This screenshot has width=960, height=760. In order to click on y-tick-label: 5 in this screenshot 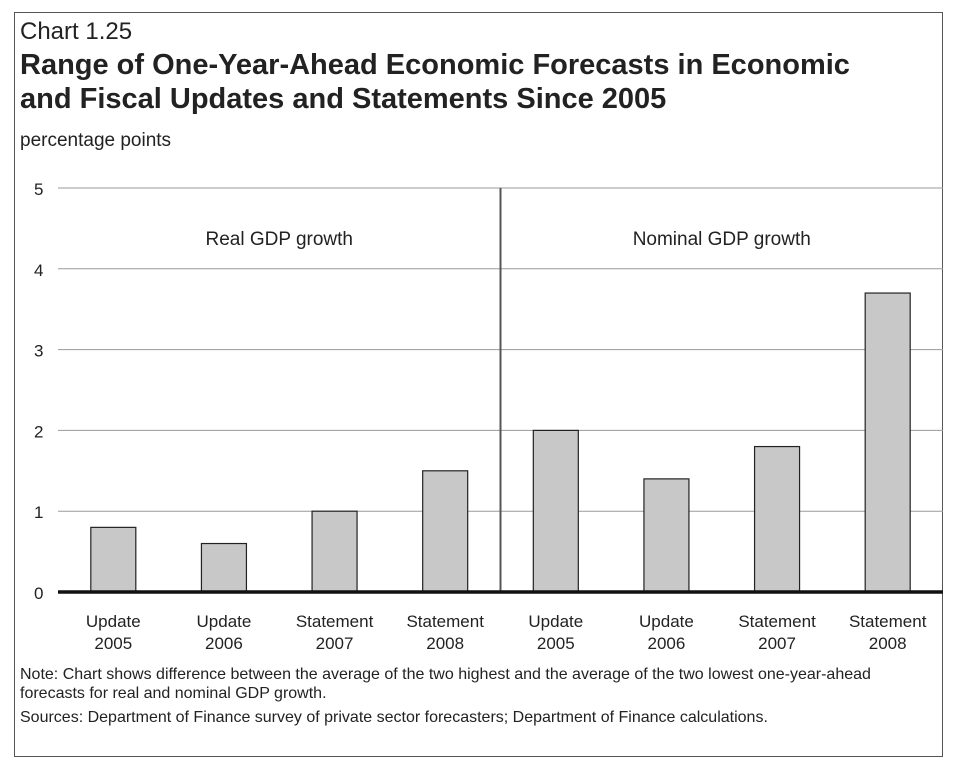, I will do `click(38, 189)`.